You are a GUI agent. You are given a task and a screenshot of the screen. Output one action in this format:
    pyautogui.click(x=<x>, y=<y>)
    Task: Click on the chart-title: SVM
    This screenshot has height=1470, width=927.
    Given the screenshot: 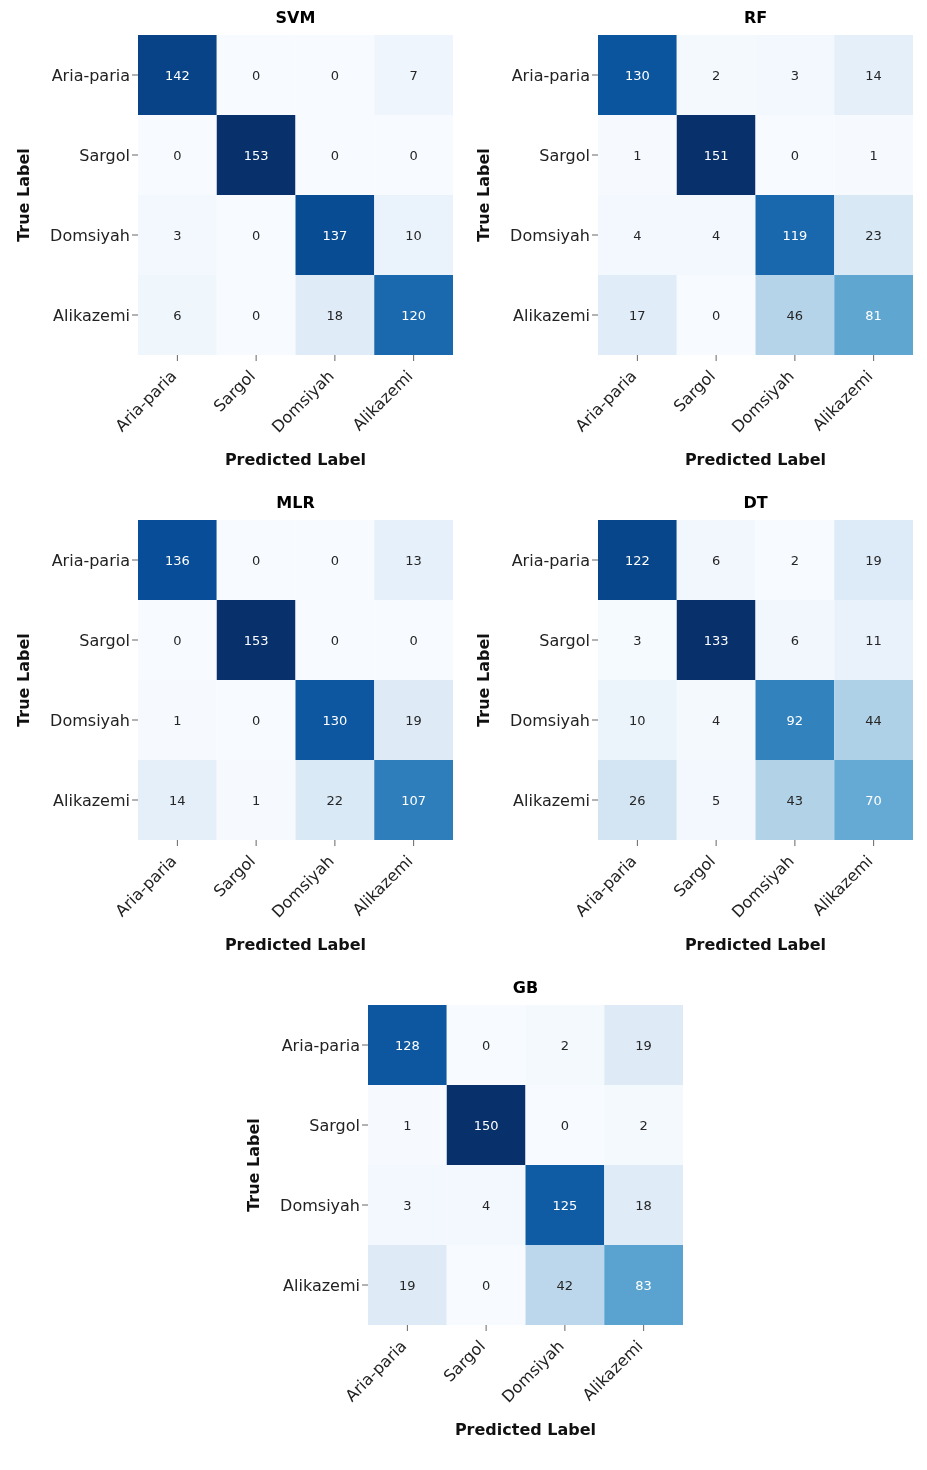 What is the action you would take?
    pyautogui.click(x=295, y=18)
    